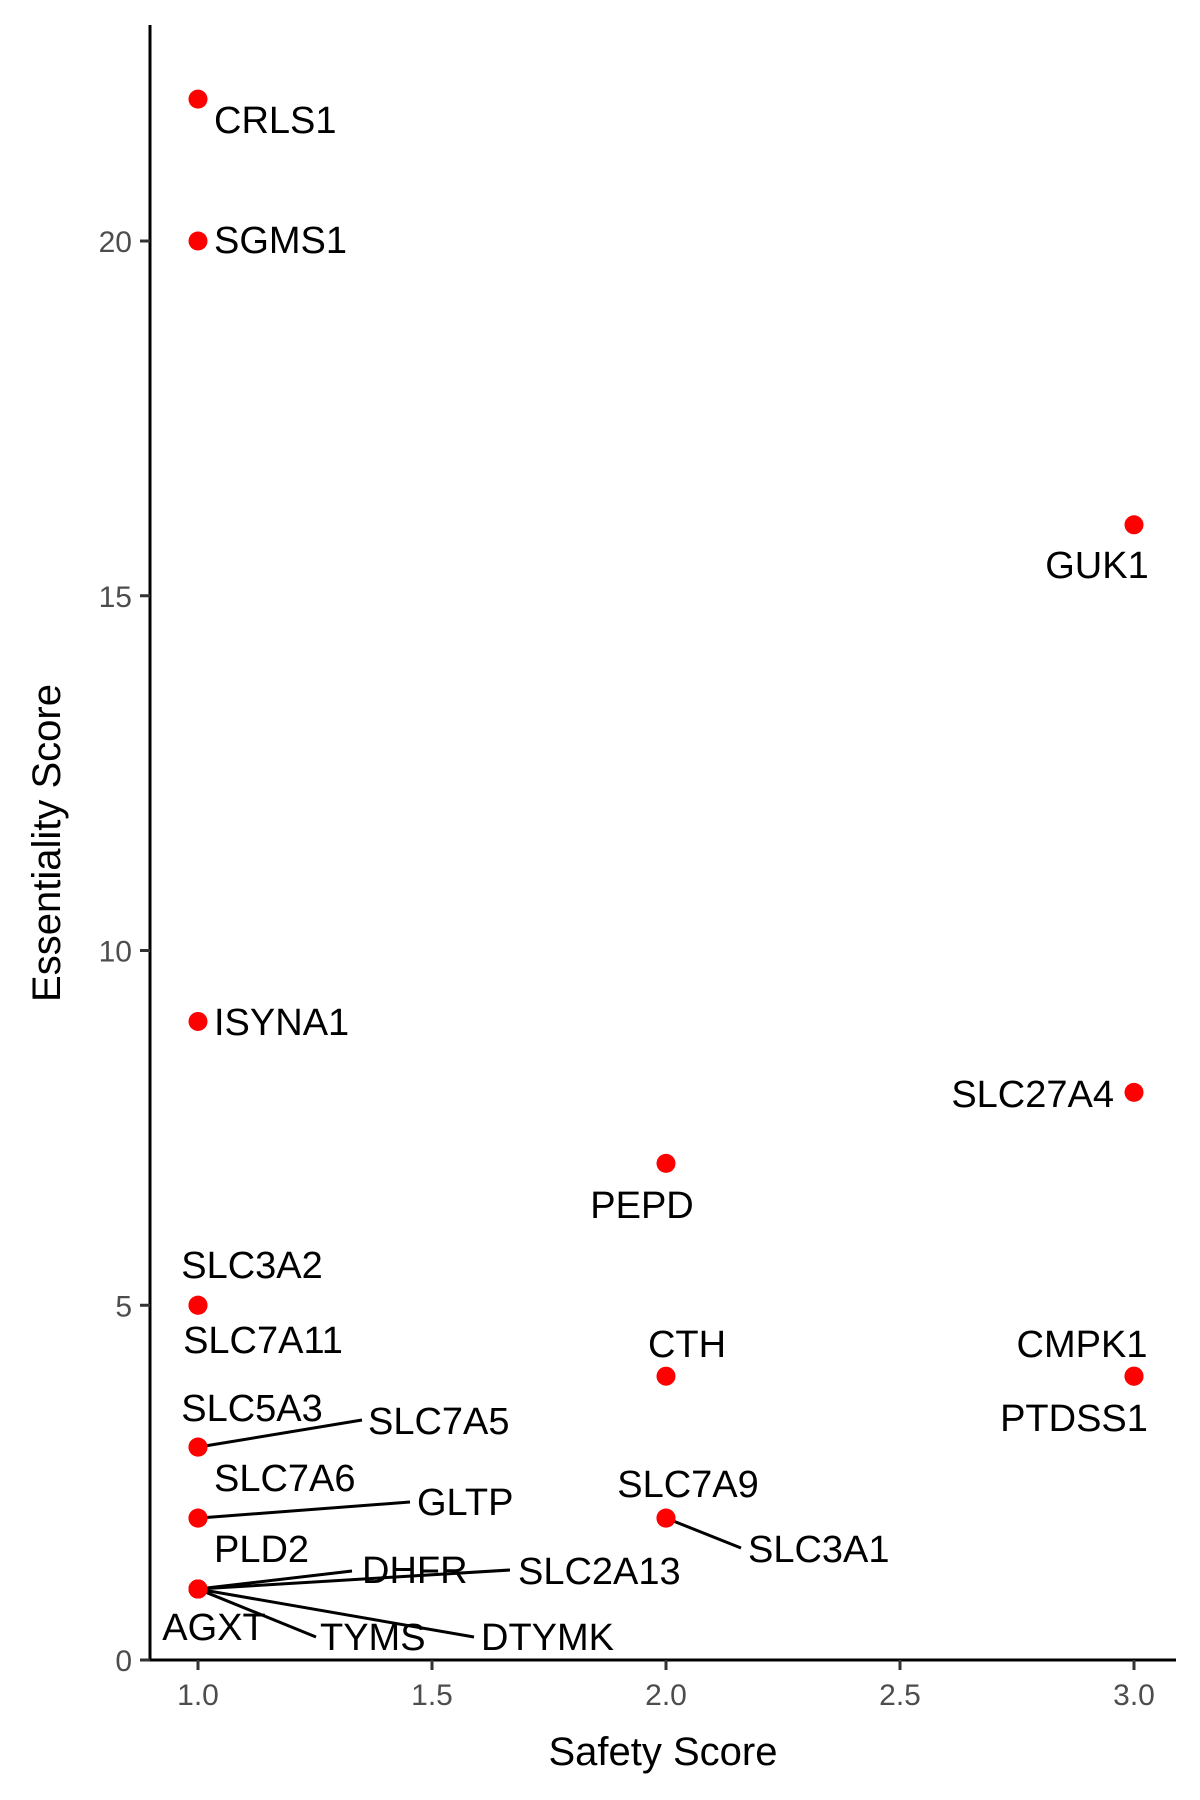  What do you see at coordinates (1134, 1695) in the screenshot?
I see `x-tick-label: 3.0` at bounding box center [1134, 1695].